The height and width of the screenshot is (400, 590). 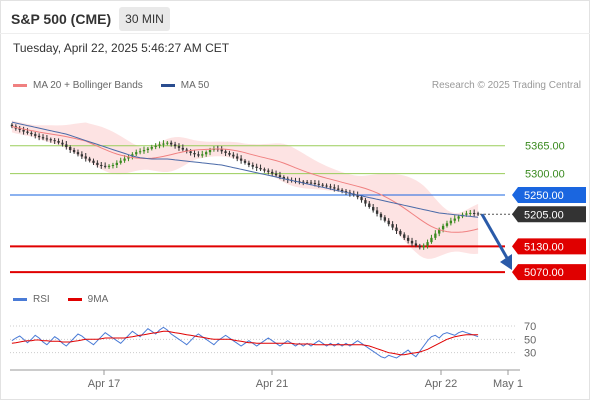 I want to click on legend-swatch-ma50, so click(x=167, y=85).